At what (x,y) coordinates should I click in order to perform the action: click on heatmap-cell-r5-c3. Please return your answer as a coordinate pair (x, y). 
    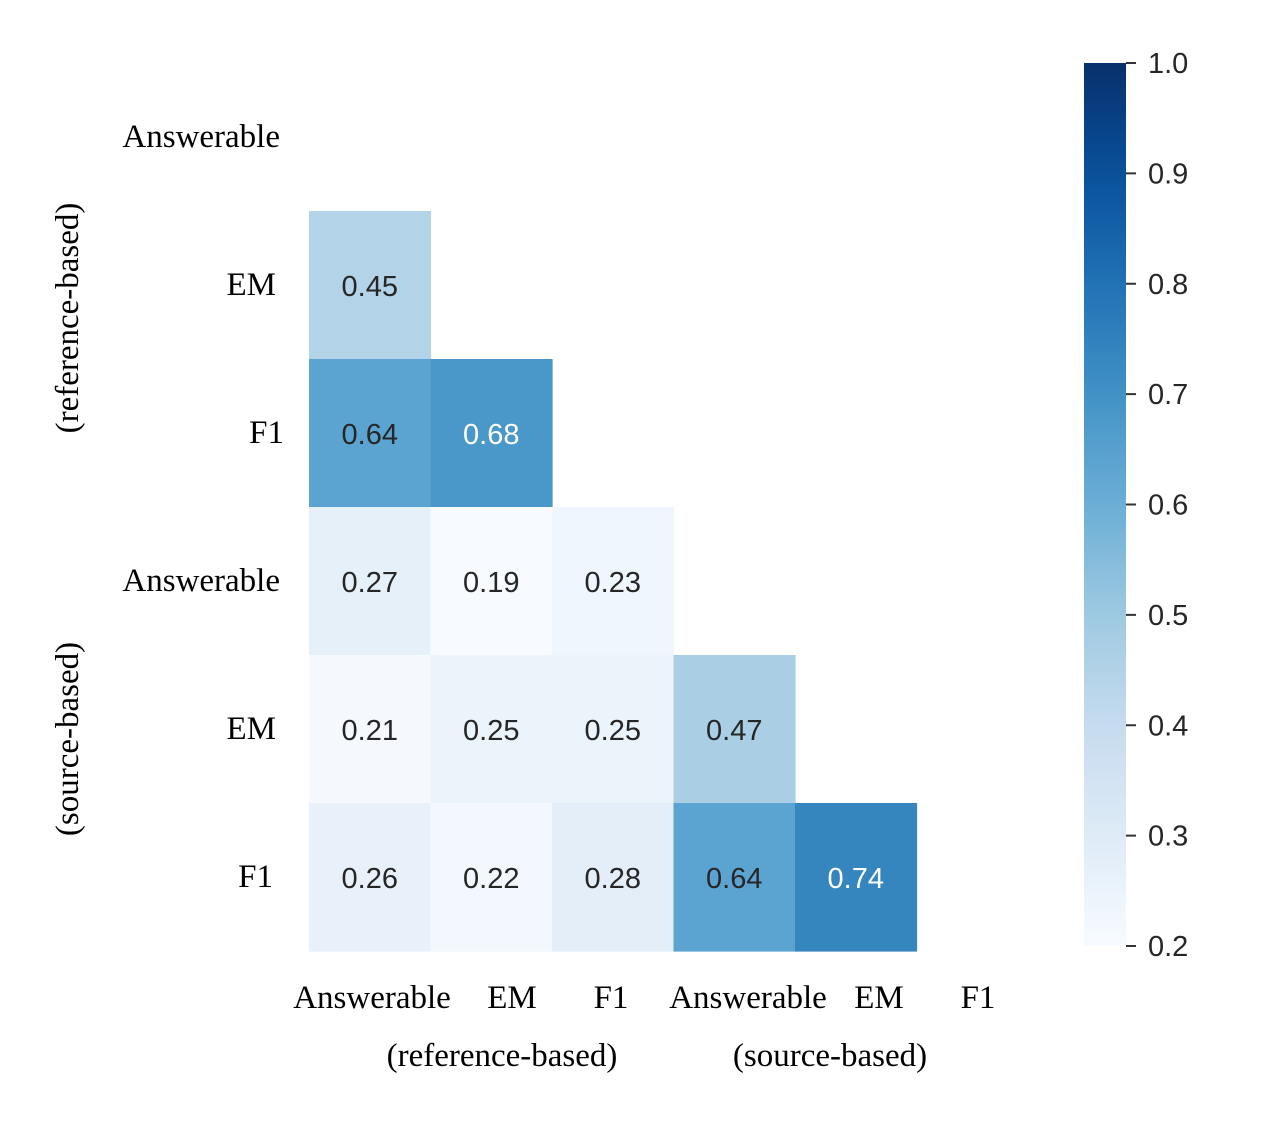
    Looking at the image, I should click on (734, 877).